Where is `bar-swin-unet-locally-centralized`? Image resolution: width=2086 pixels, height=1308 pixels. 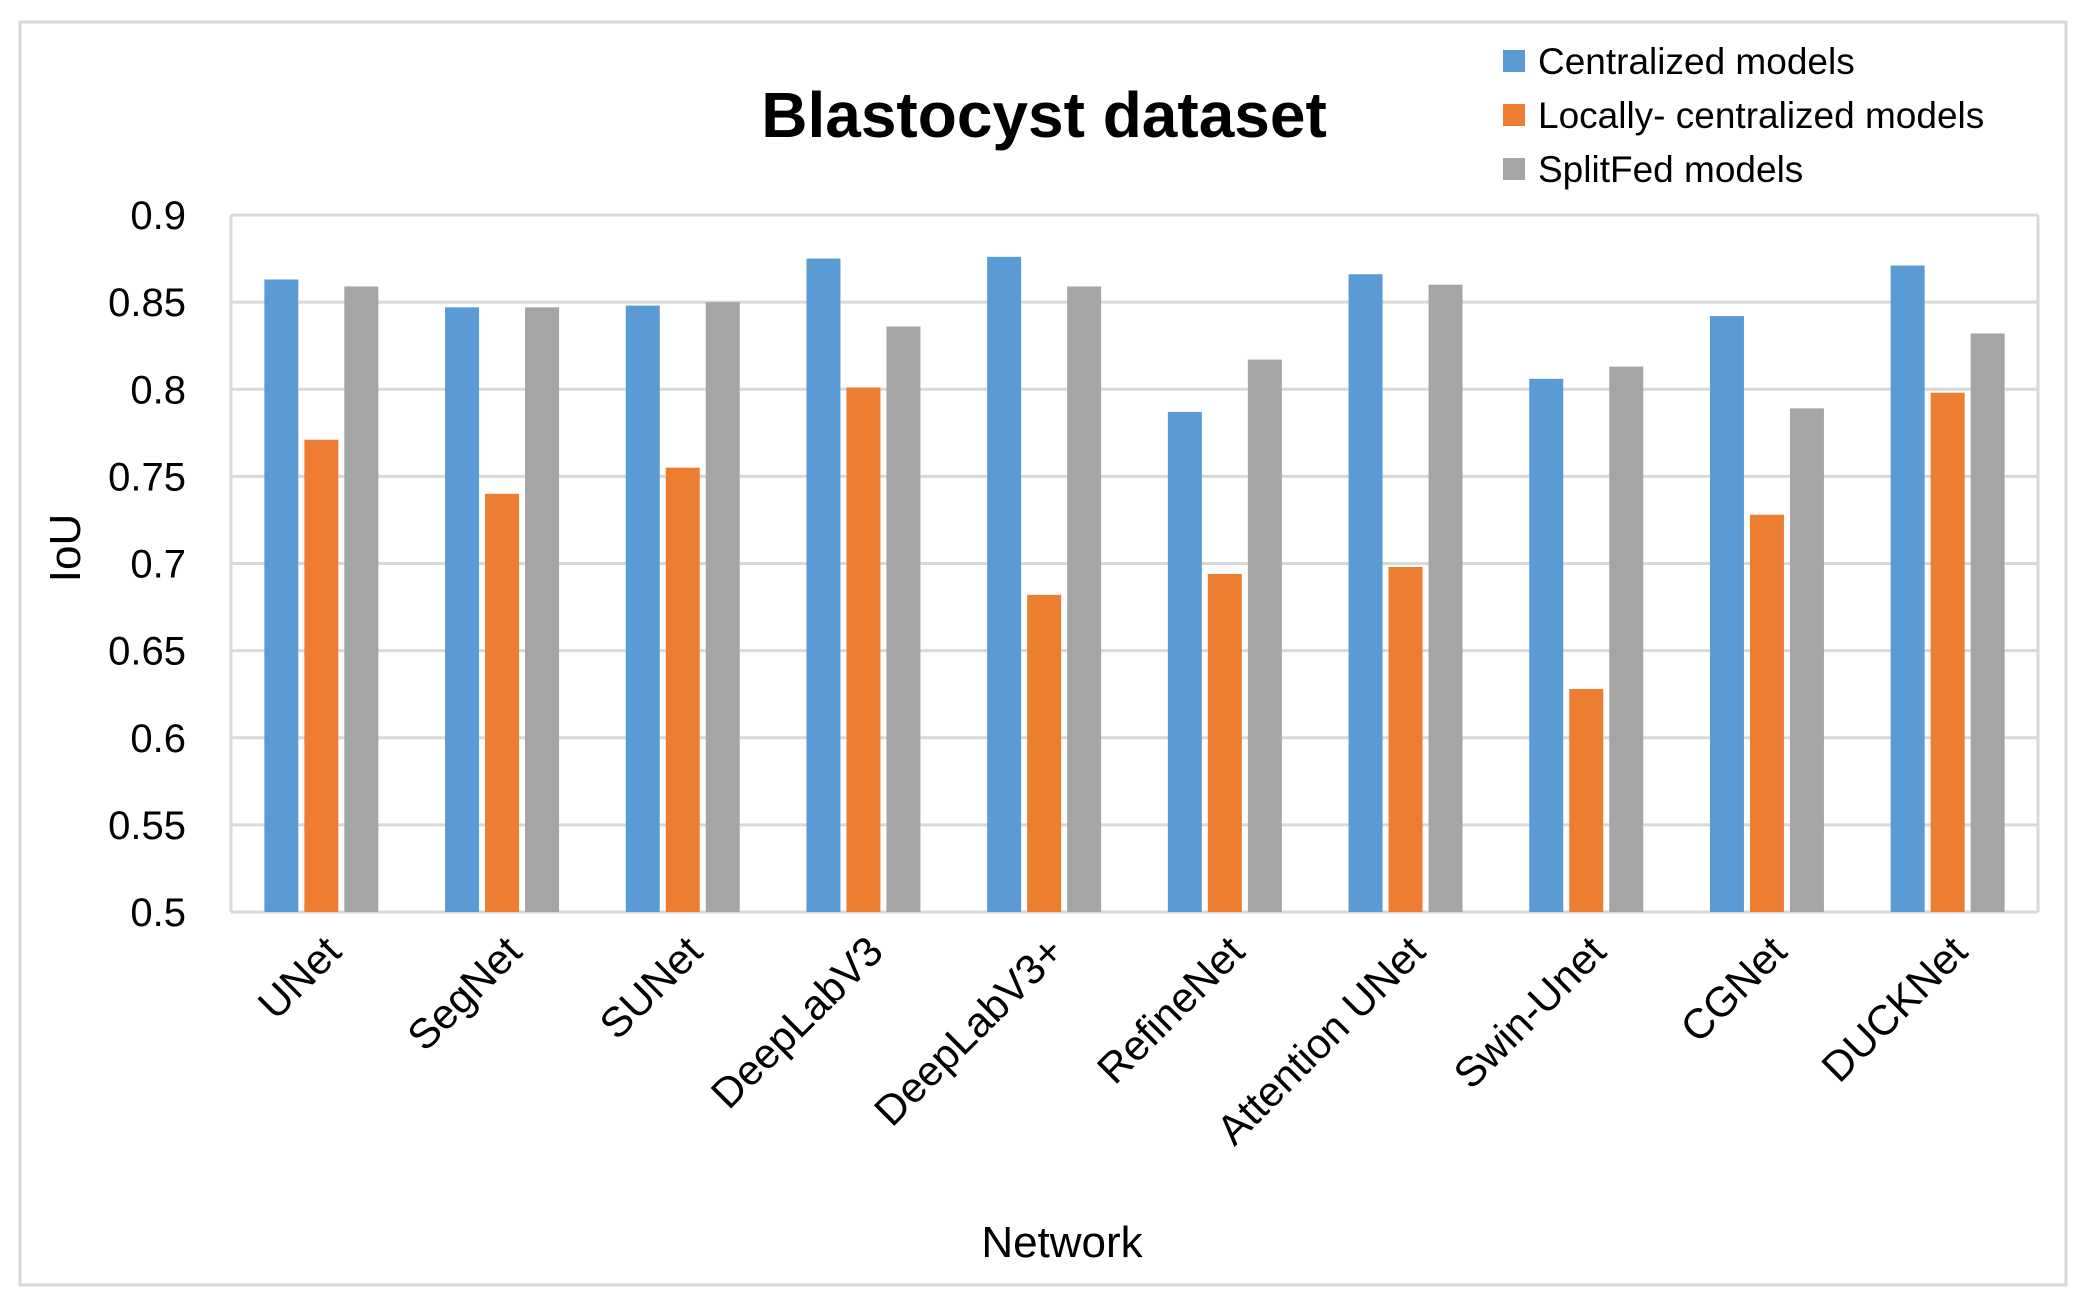
bar-swin-unet-locally-centralized is located at coordinates (1586, 800).